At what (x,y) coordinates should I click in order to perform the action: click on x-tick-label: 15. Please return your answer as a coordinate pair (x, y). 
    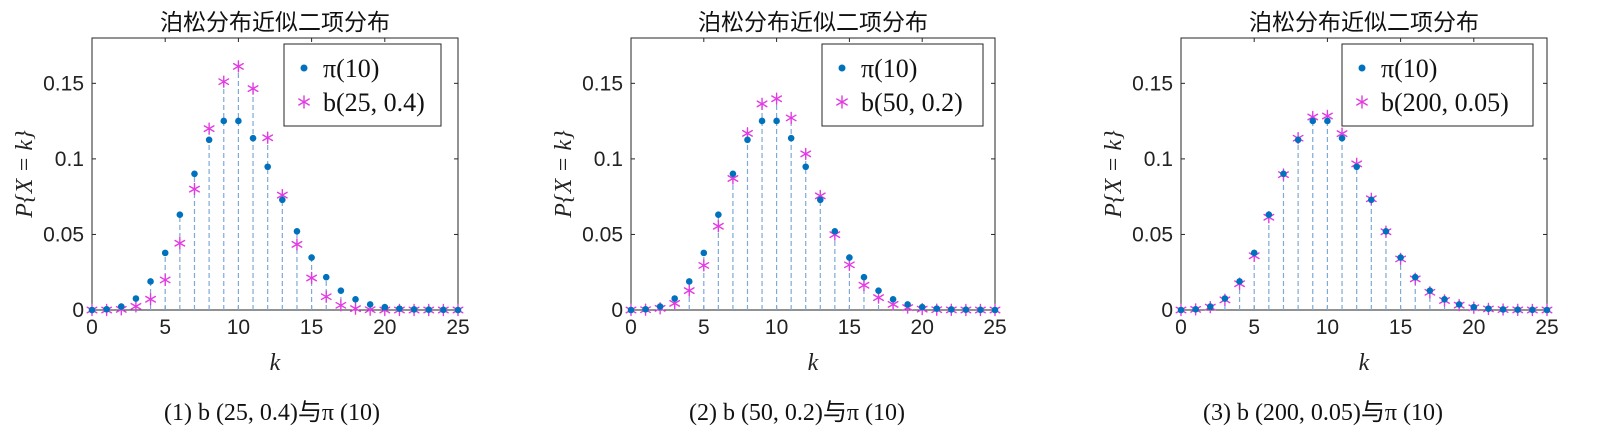
    Looking at the image, I should click on (311, 327).